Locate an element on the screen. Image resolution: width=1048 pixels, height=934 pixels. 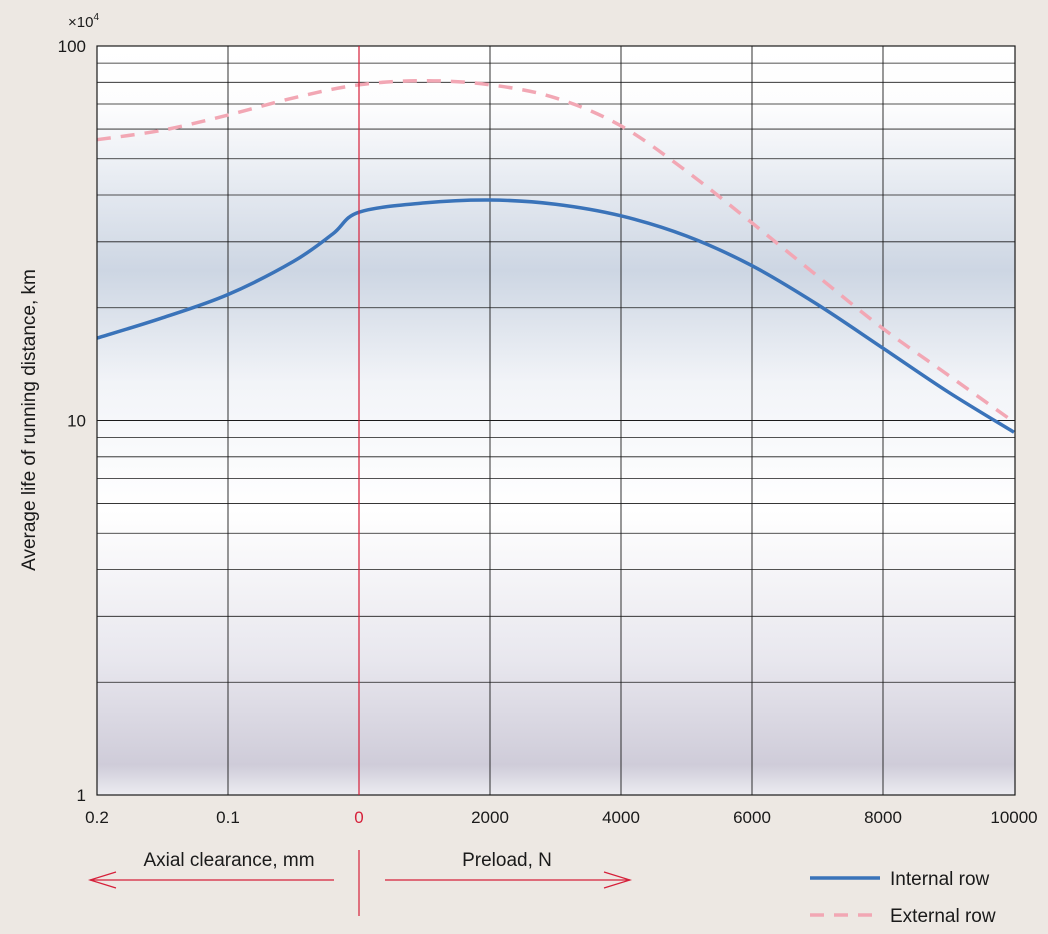
legend-label-external-row: External row is located at coordinates (943, 916).